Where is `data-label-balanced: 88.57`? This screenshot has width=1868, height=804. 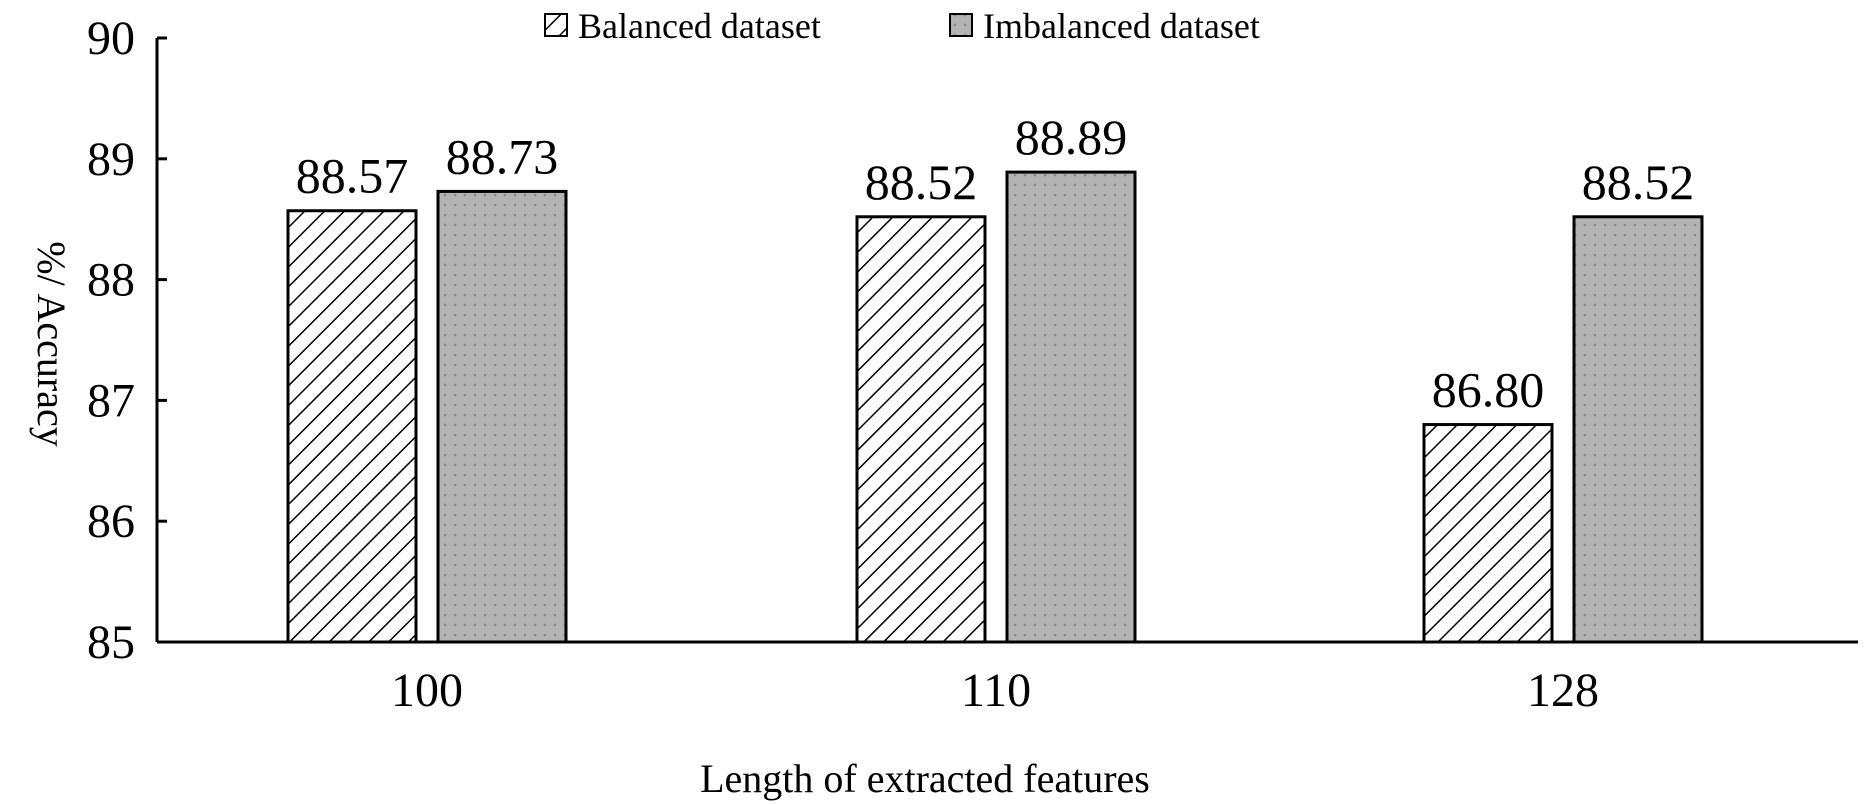
data-label-balanced: 88.57 is located at coordinates (352, 176).